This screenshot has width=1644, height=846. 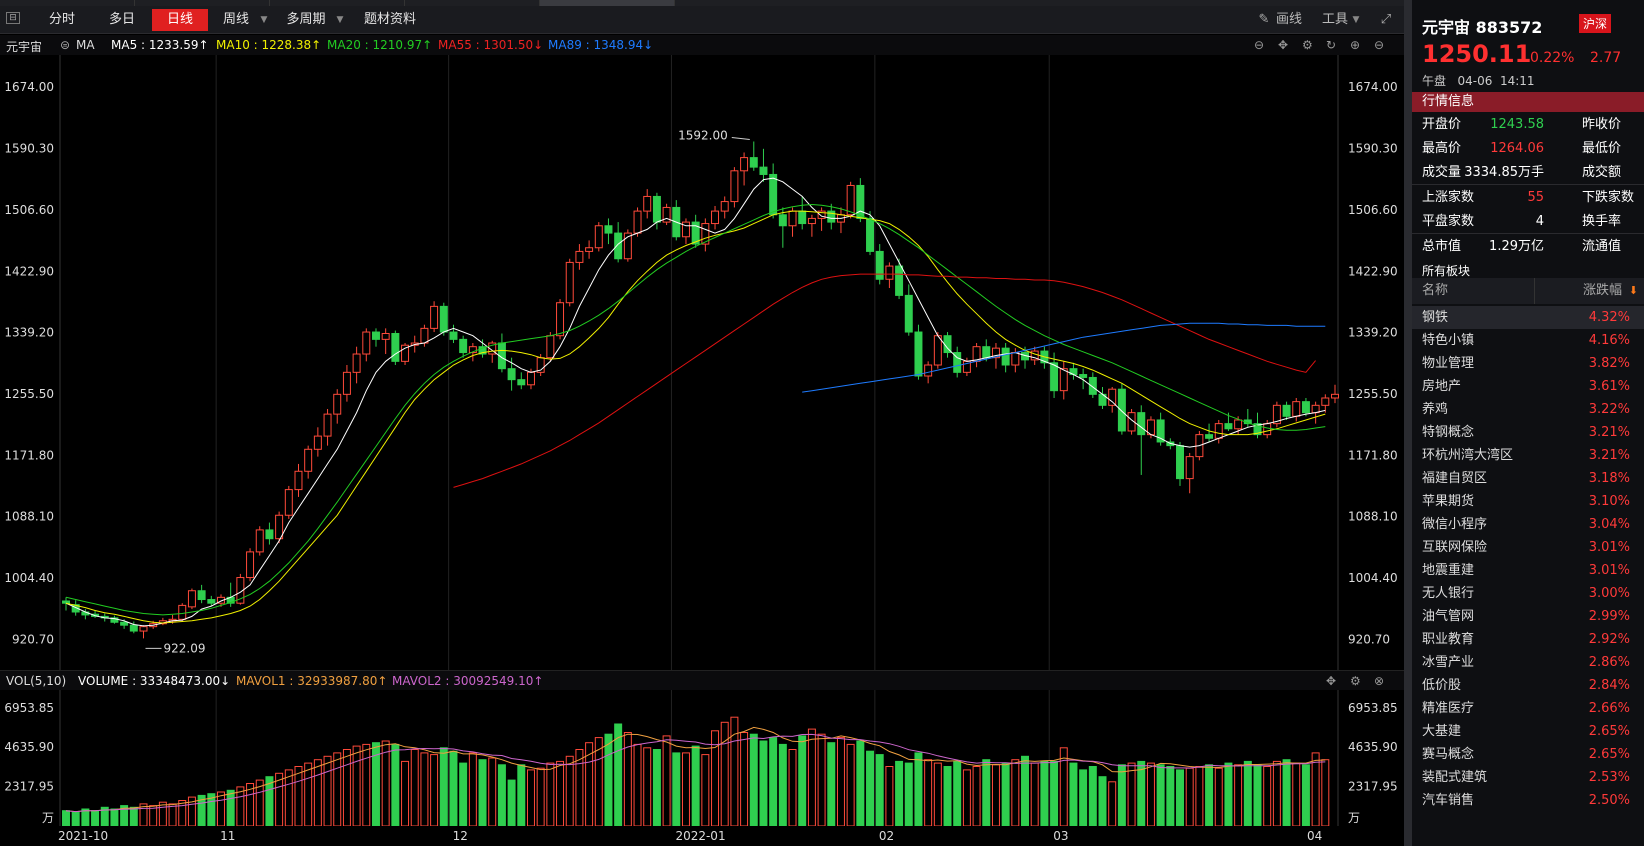 I want to click on sector-name: 钢铁, so click(x=1435, y=317).